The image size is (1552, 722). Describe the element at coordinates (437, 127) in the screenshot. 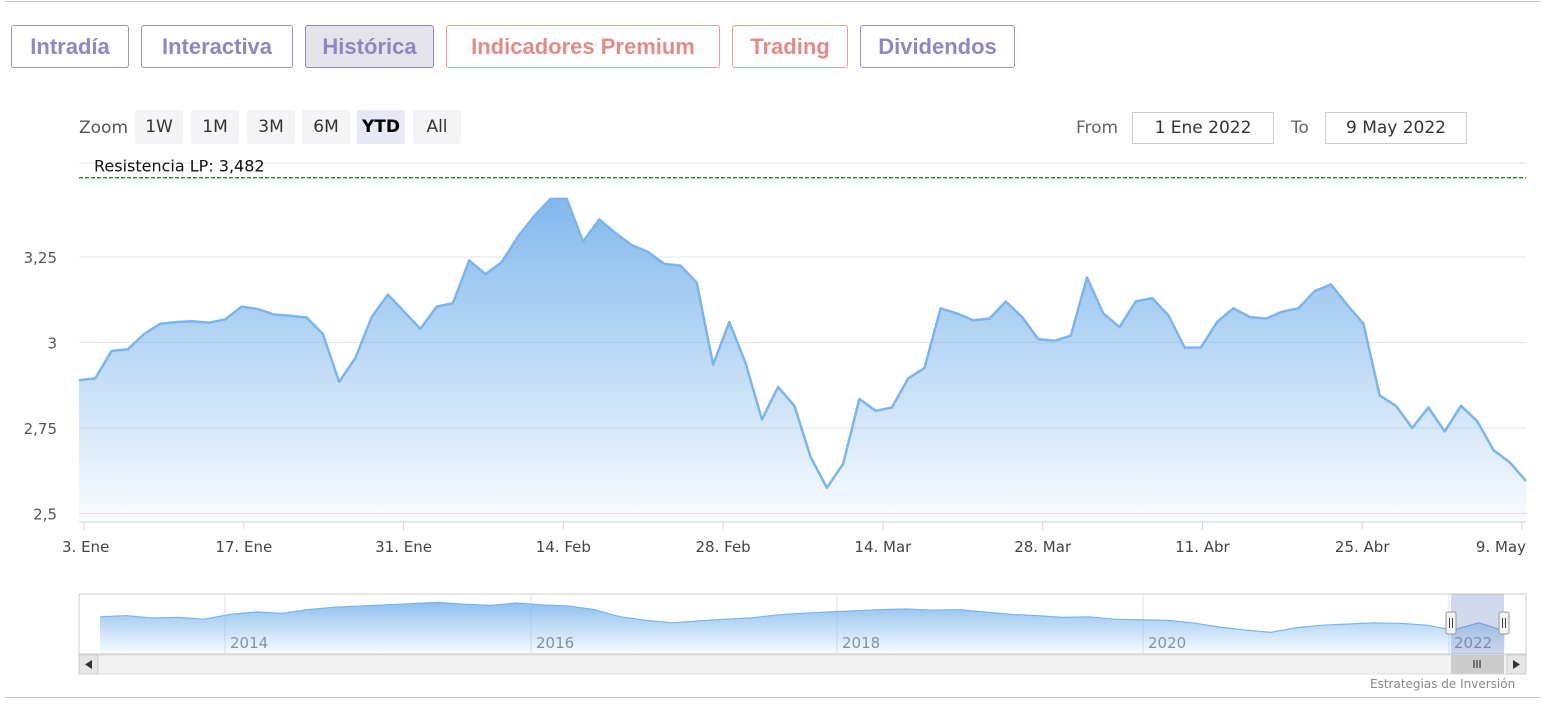

I see `zoom-all-button: All` at that location.